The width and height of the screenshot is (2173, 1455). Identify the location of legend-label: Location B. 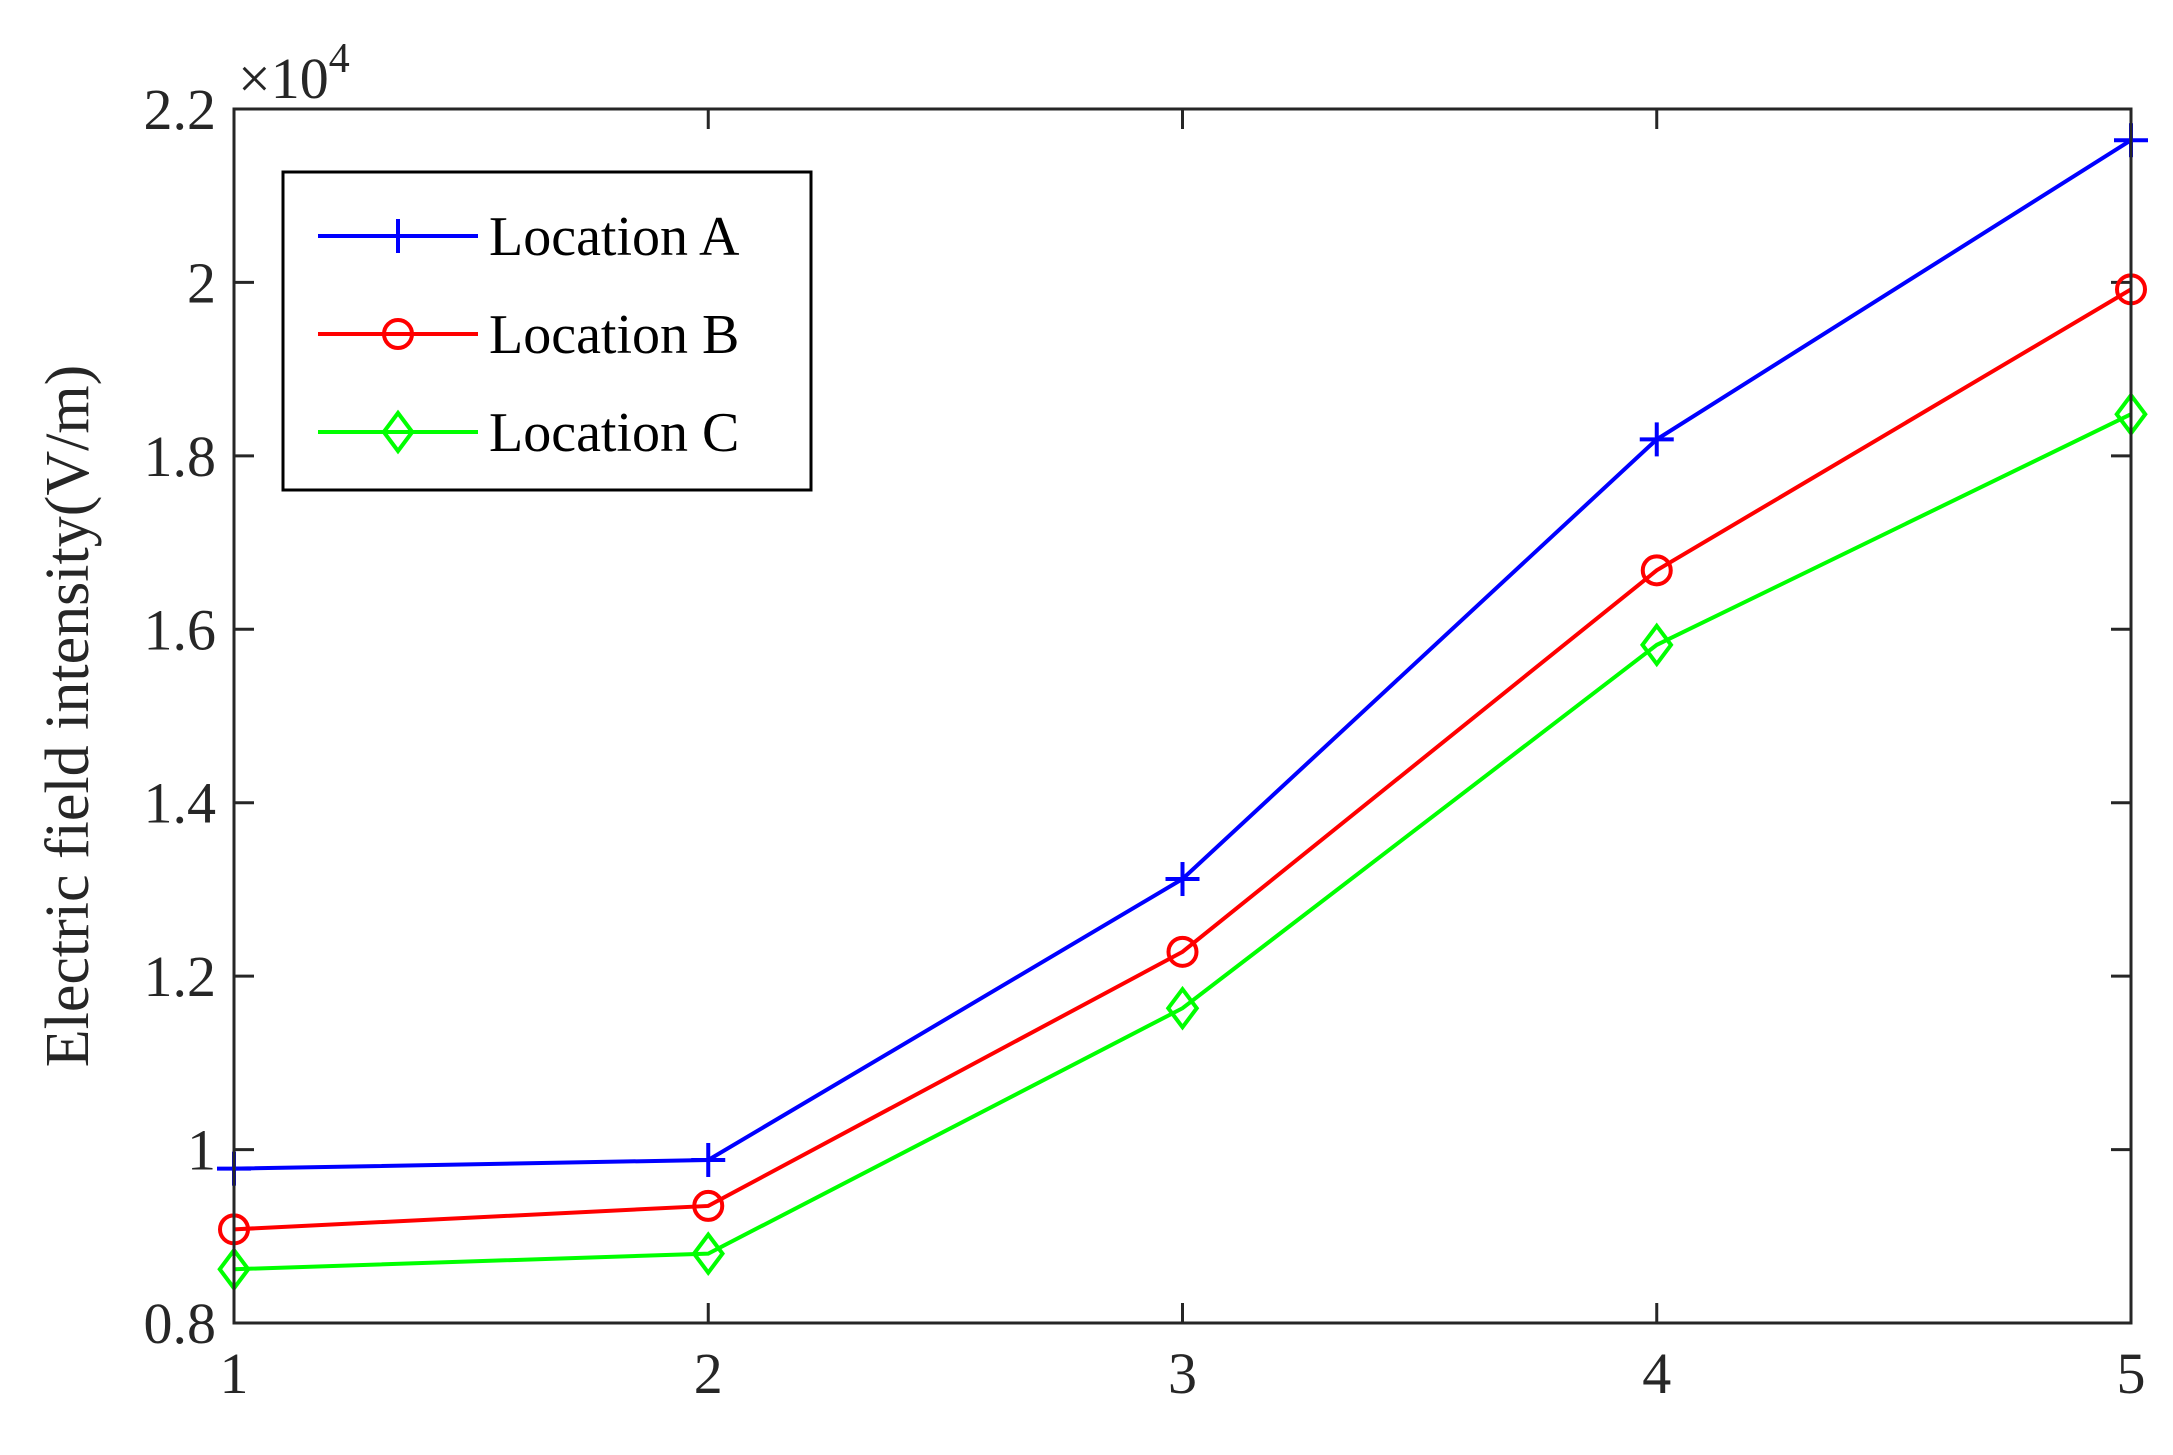
(614, 335).